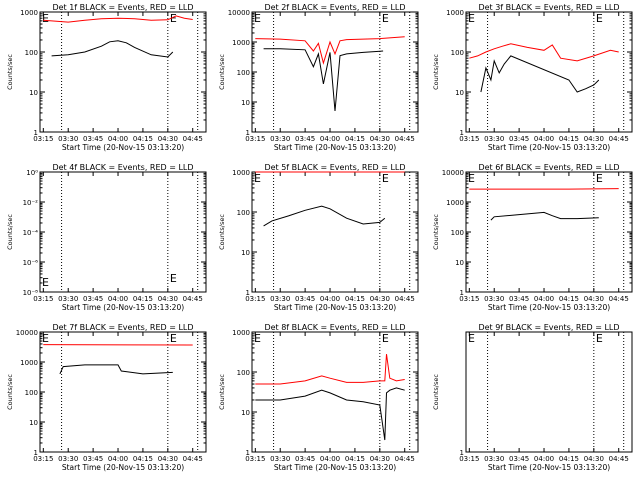 The width and height of the screenshot is (640, 480). What do you see at coordinates (31, 293) in the screenshot?
I see `y-tick-label: 10⁻⁸` at bounding box center [31, 293].